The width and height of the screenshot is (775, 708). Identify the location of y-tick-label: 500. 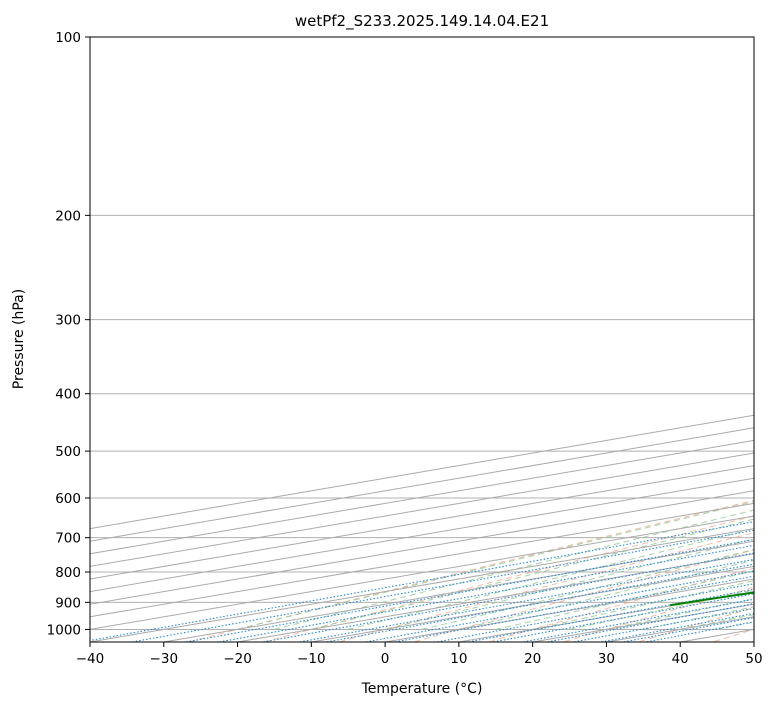
(68, 452).